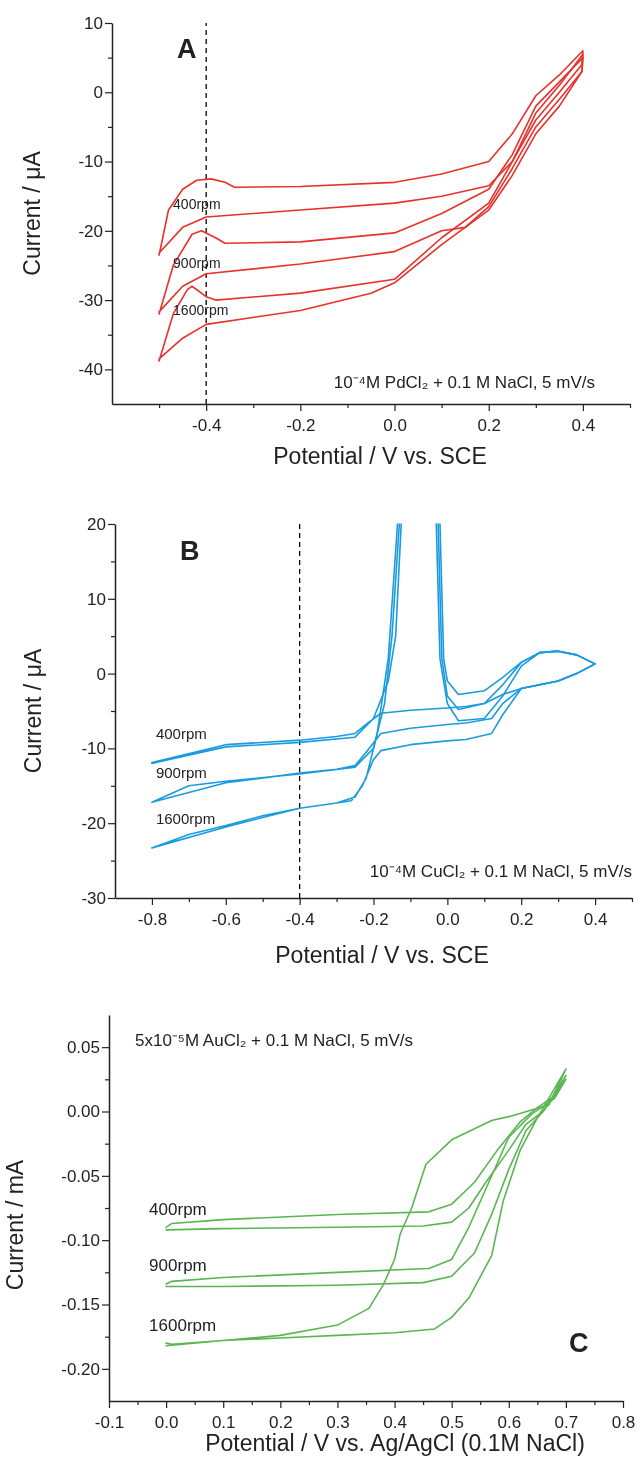  Describe the element at coordinates (338, 1422) in the screenshot. I see `x-tick-label: 0.3` at that location.